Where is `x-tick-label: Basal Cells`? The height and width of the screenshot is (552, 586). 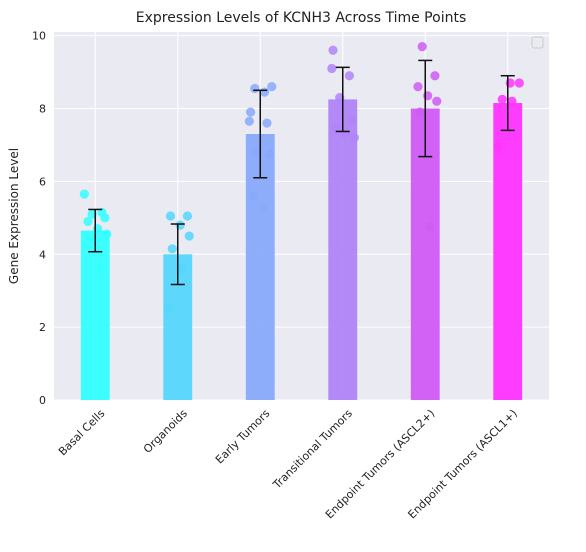 x-tick-label: Basal Cells is located at coordinates (82, 433).